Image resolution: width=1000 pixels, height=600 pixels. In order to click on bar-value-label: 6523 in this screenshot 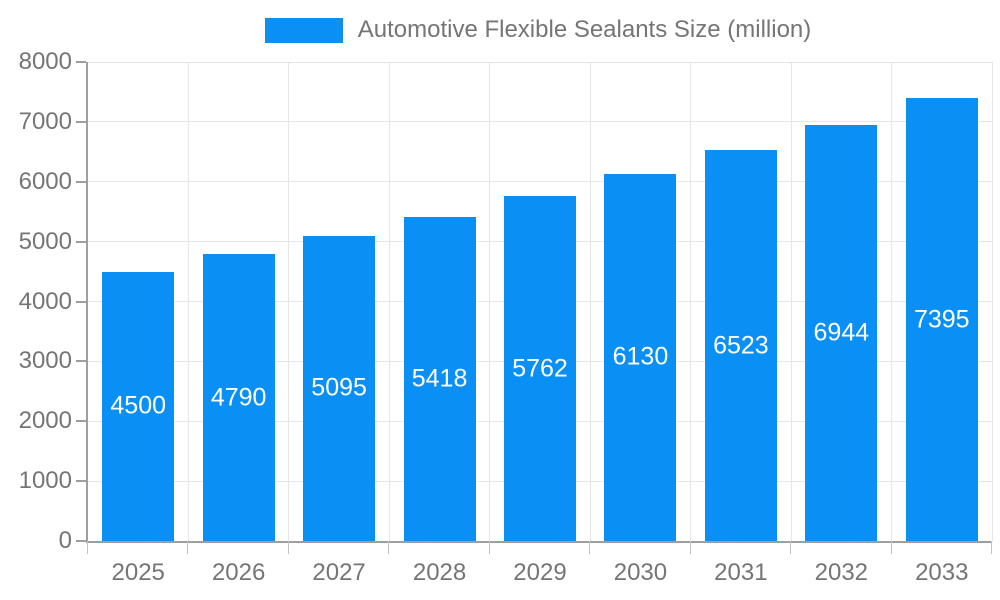, I will do `click(741, 345)`.